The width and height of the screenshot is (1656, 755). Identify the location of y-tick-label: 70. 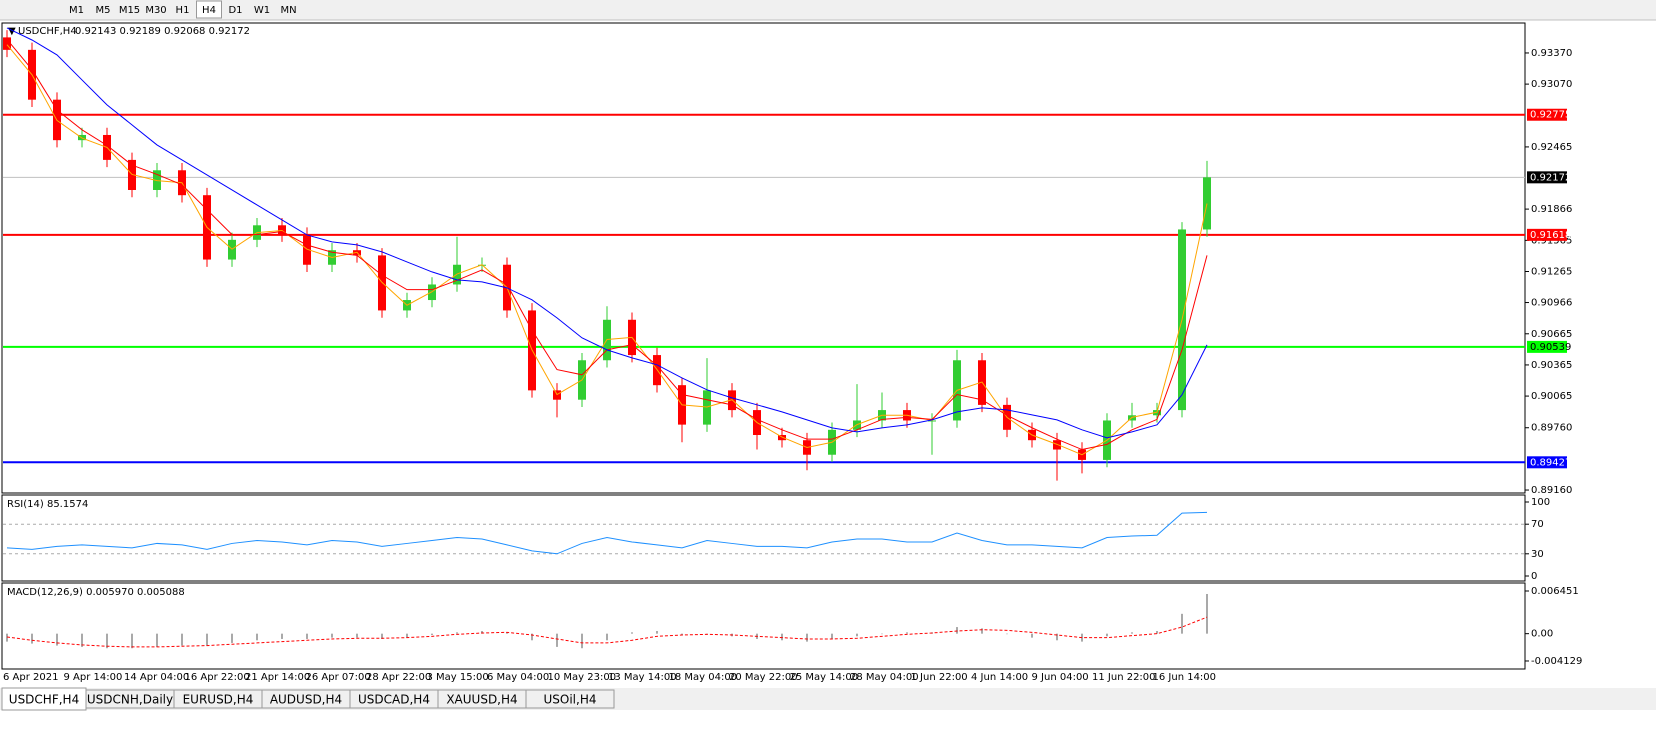
(1537, 524).